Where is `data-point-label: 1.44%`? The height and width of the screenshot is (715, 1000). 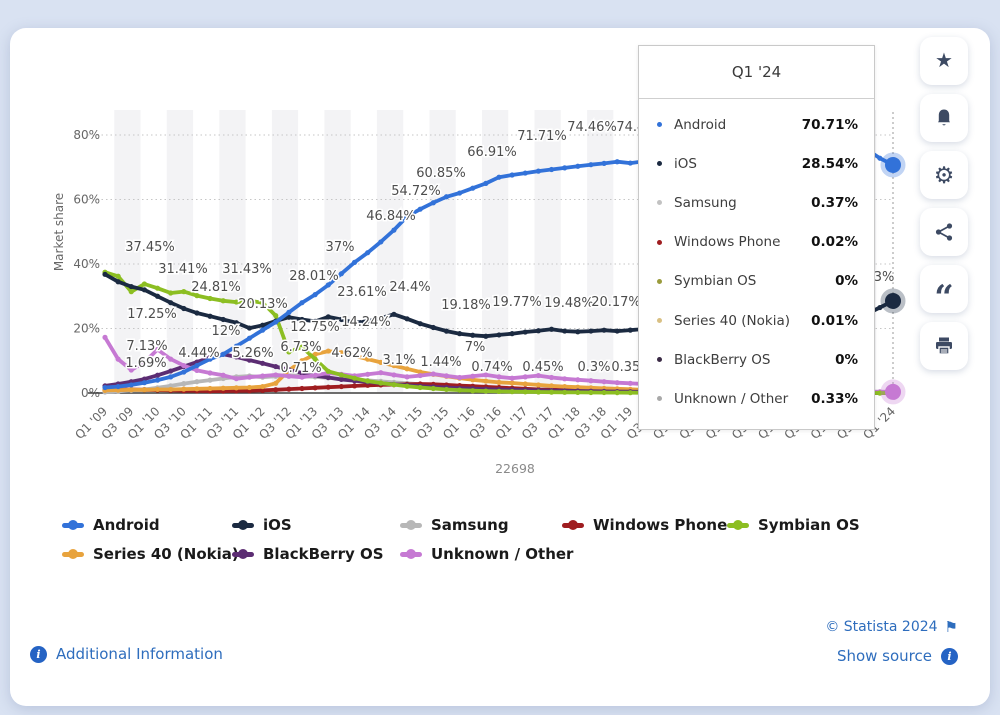 data-point-label: 1.44% is located at coordinates (440, 362).